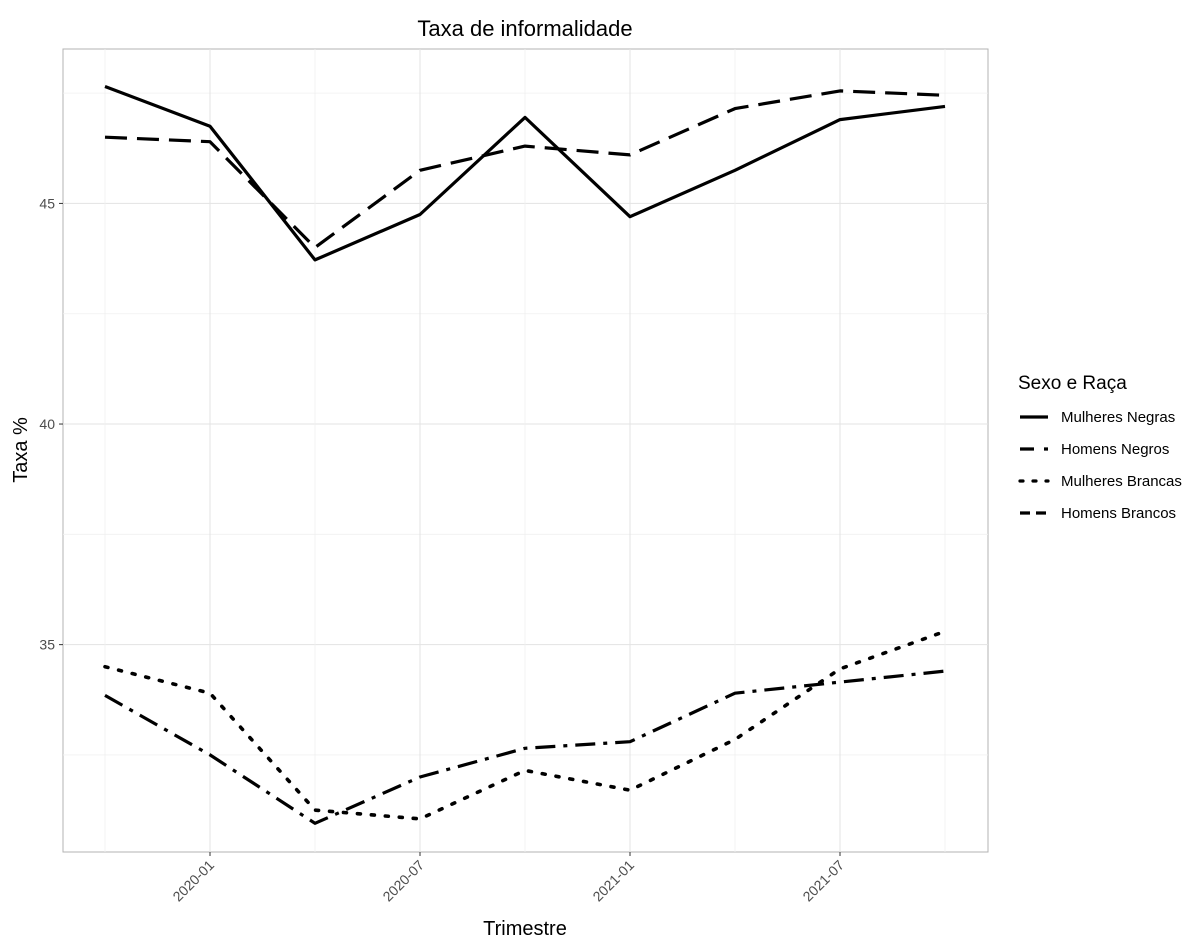 Image resolution: width=1195 pixels, height=938 pixels. What do you see at coordinates (193, 881) in the screenshot?
I see `x-tick-label: 2020-01` at bounding box center [193, 881].